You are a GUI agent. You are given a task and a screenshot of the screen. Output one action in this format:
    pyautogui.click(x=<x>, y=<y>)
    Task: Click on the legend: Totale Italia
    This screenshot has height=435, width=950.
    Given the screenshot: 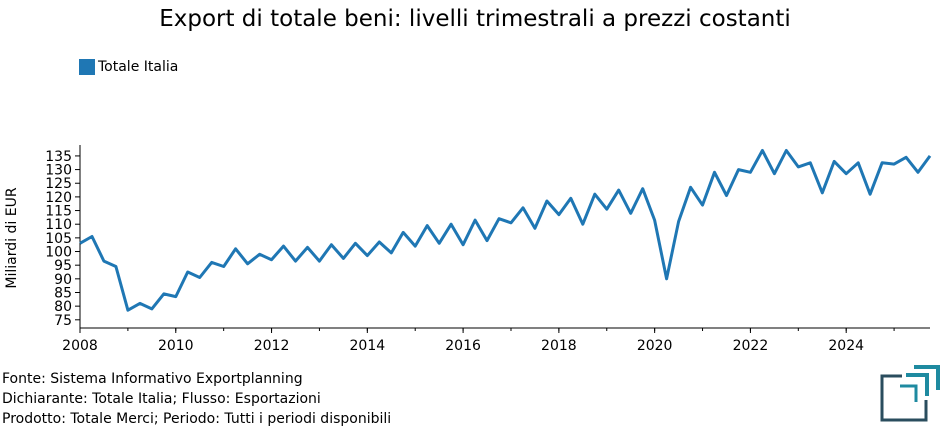 What is the action you would take?
    pyautogui.click(x=128, y=67)
    